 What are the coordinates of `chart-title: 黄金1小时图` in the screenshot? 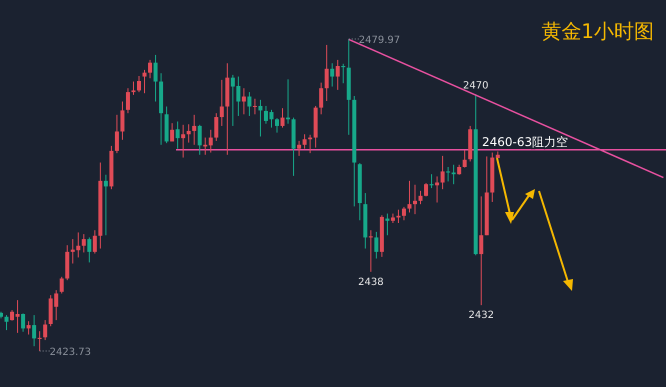 It's located at (597, 31).